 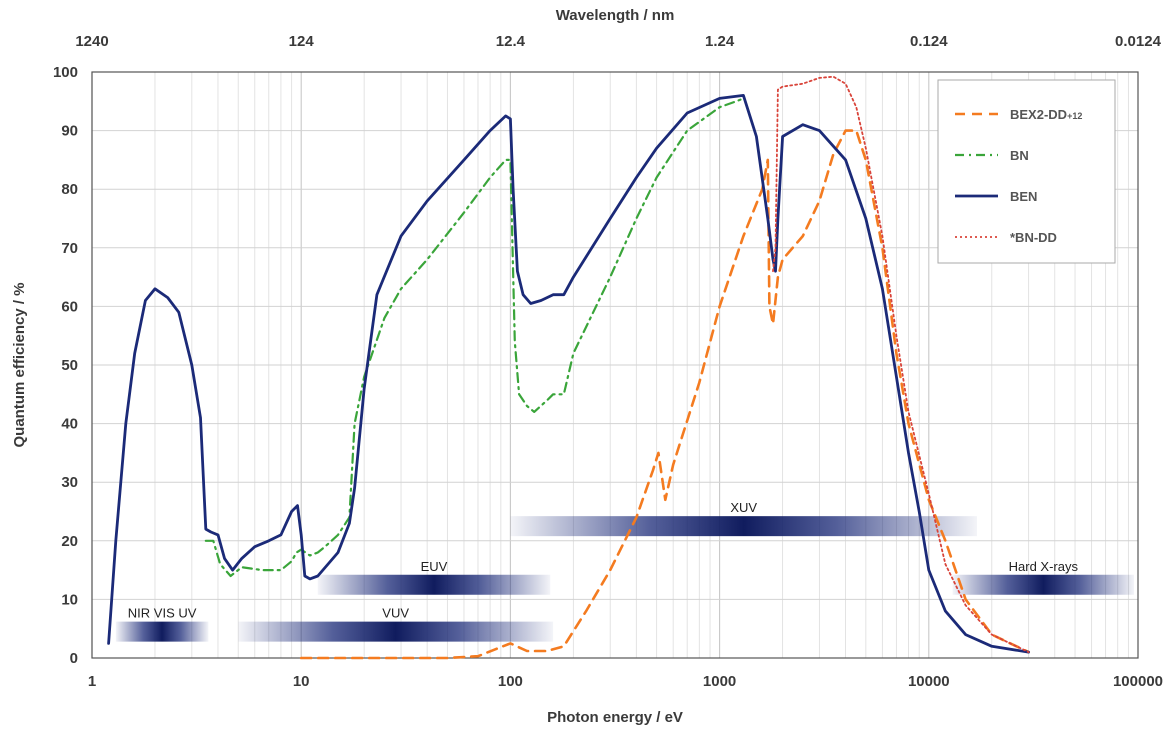 I want to click on top-tick-label: 124, so click(x=302, y=41).